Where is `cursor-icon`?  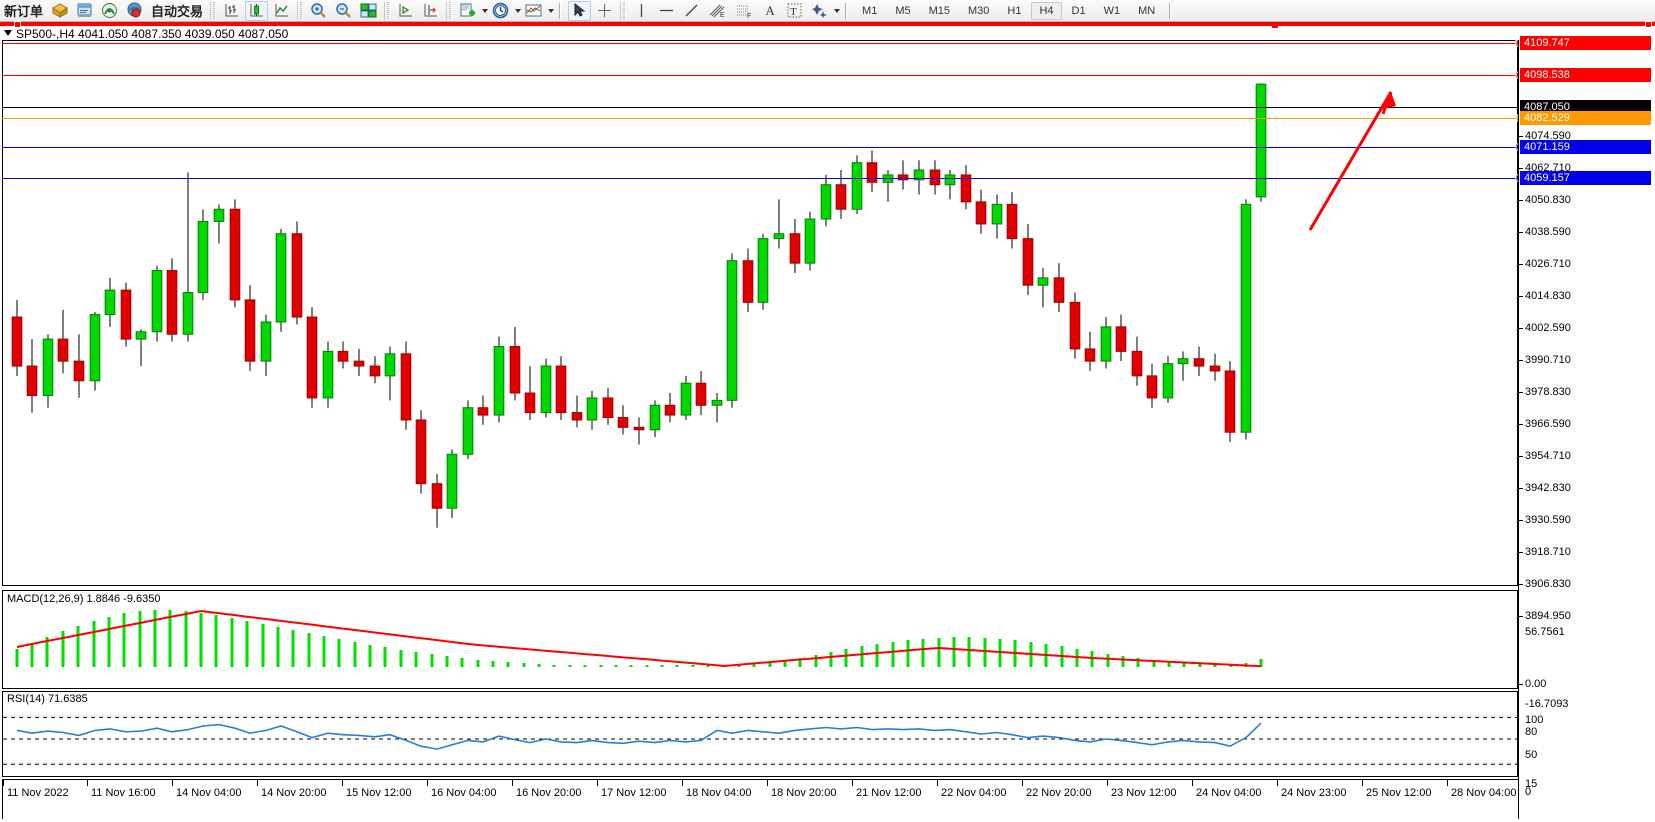
cursor-icon is located at coordinates (580, 10).